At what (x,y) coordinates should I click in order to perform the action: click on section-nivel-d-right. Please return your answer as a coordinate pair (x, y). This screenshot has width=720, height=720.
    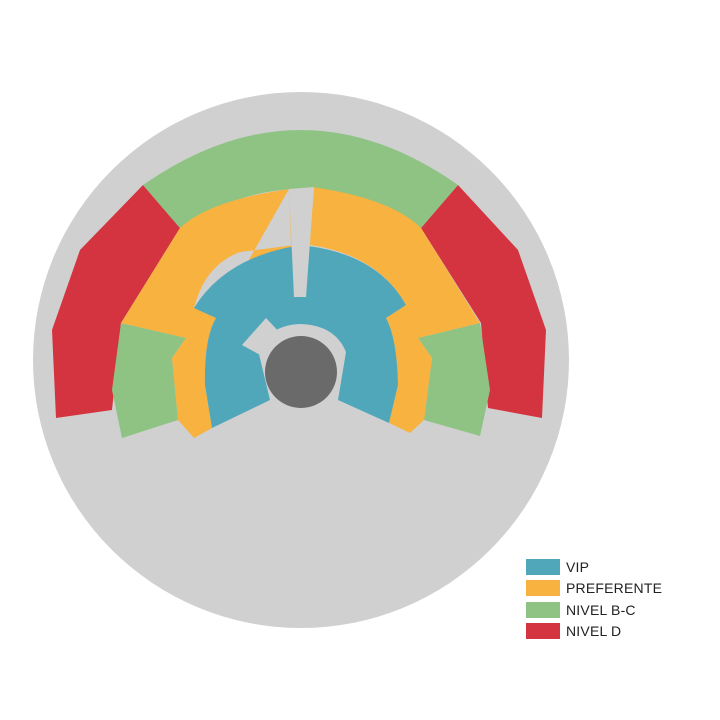
    Looking at the image, I should click on (483, 301).